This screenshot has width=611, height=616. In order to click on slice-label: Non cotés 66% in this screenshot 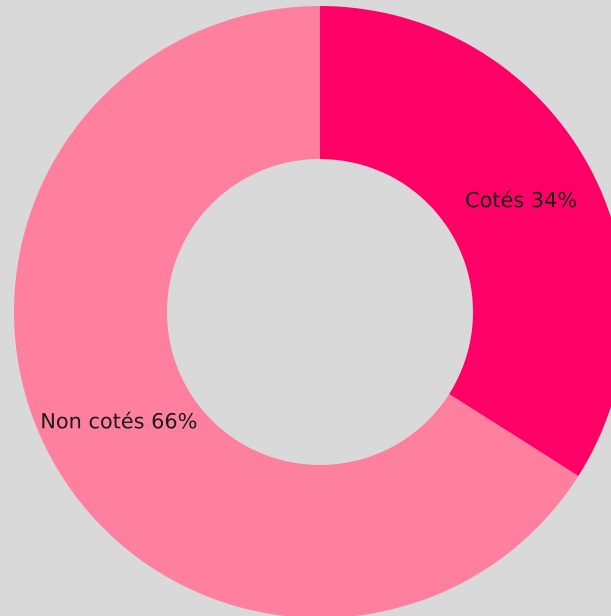, I will do `click(119, 420)`.